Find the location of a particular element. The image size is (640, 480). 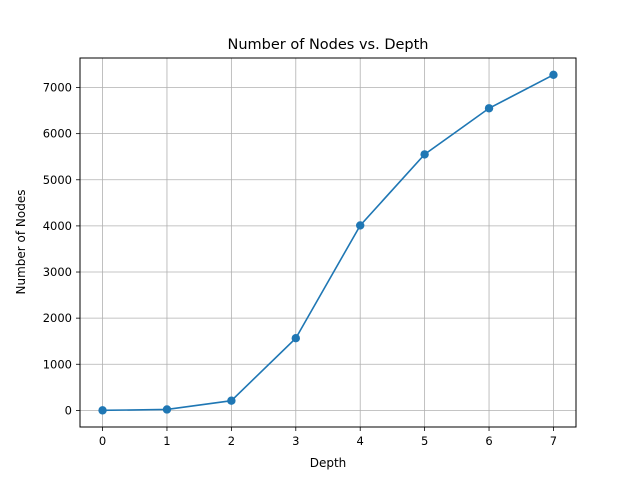

x-tick-label: 5 is located at coordinates (424, 441).